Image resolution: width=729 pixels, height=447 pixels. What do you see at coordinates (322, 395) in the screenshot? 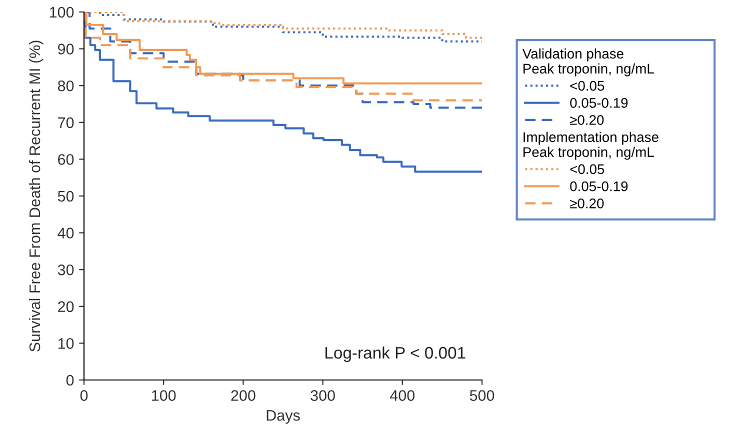
I see `x-tick-label: 300` at bounding box center [322, 395].